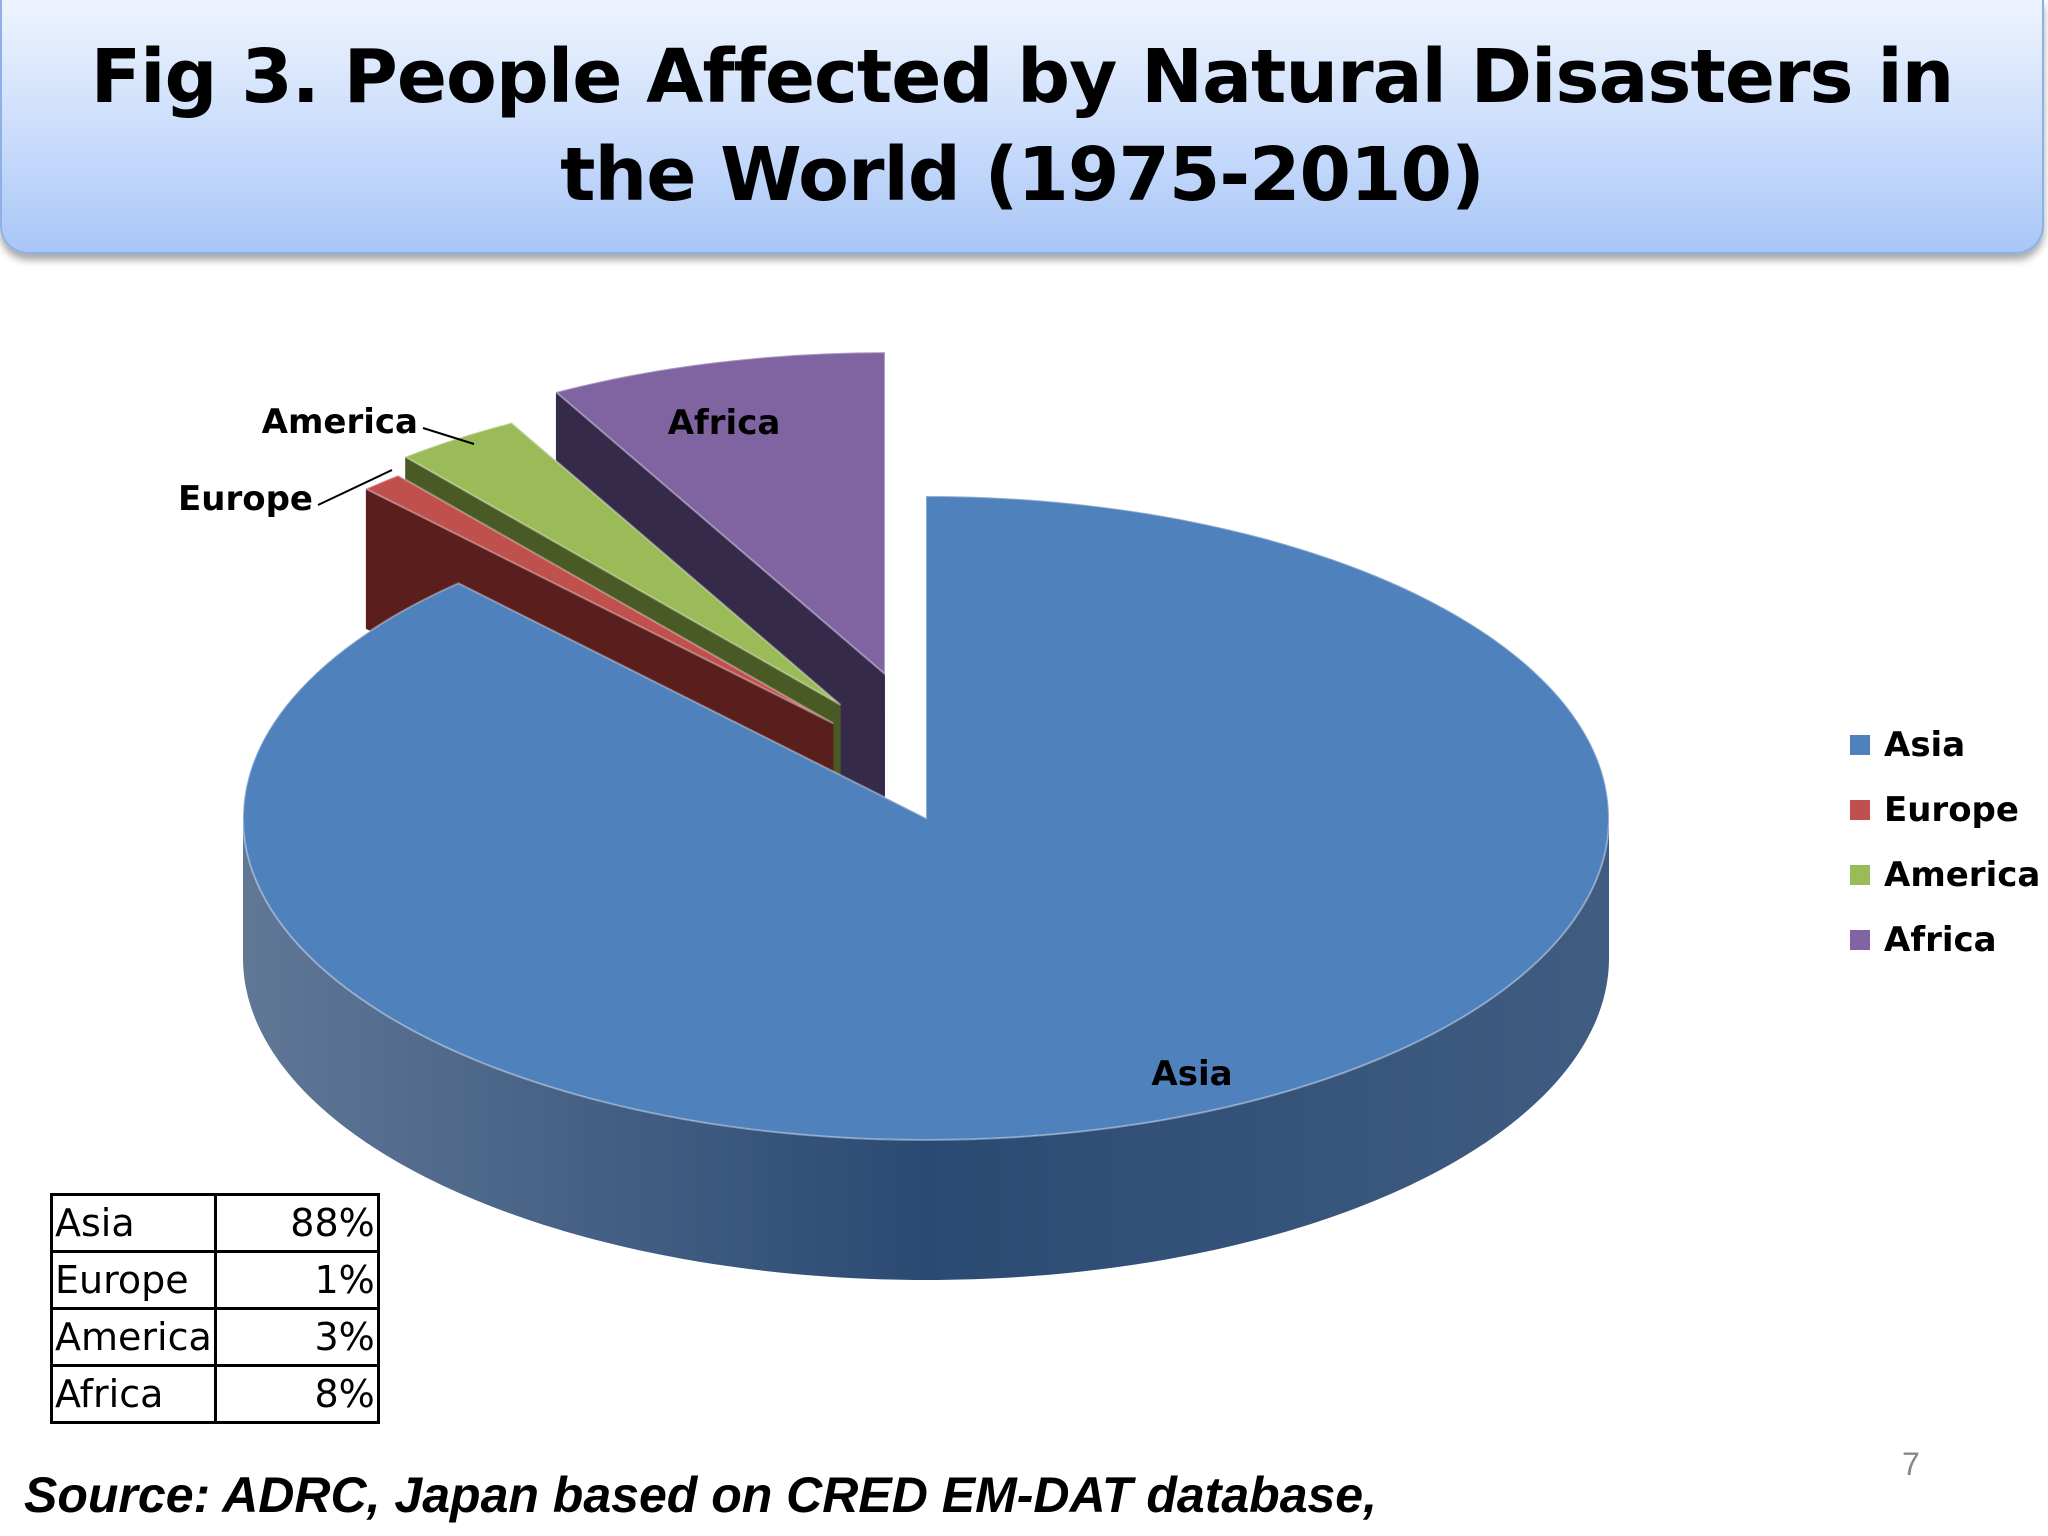 The image size is (2048, 1536). I want to click on table-cell-percent: 1%, so click(296, 1280).